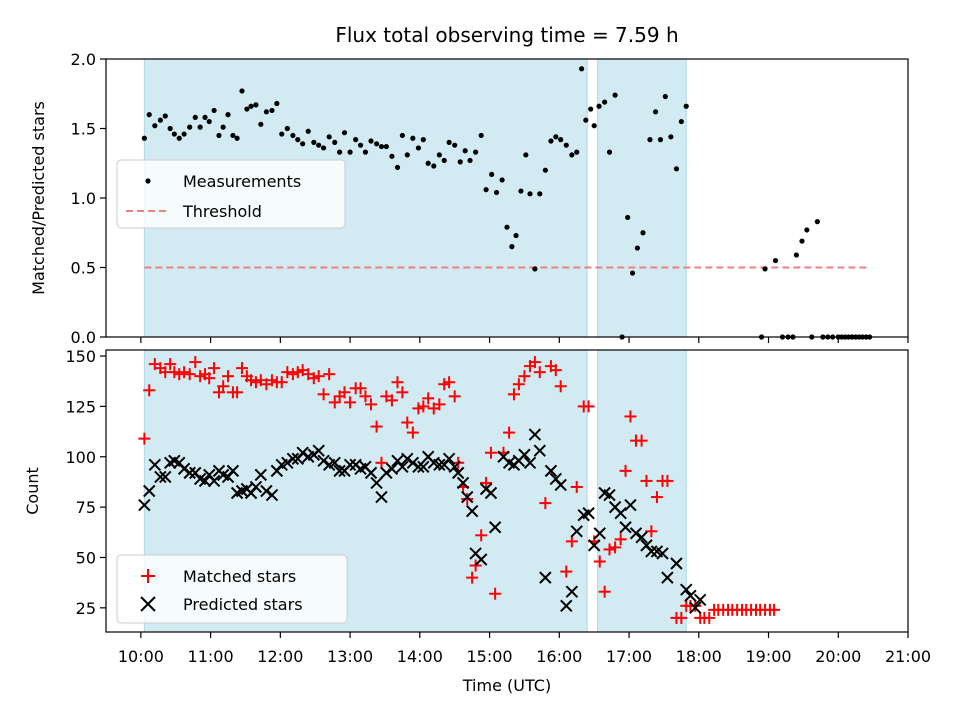 Image resolution: width=960 pixels, height=720 pixels. Describe the element at coordinates (524, 340) in the screenshot. I see `ratio-x-ticks` at that location.